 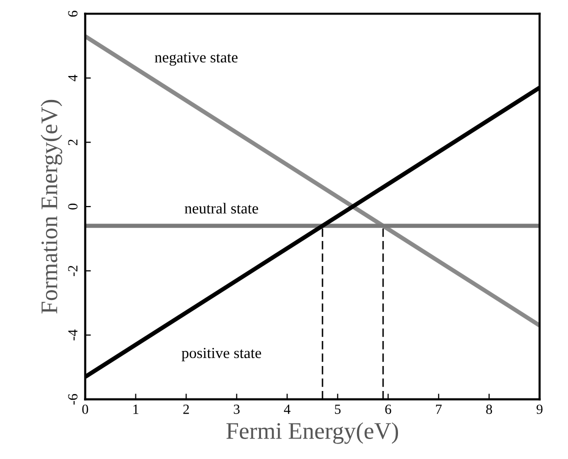 I want to click on y-tick-label: 6, so click(x=73, y=13).